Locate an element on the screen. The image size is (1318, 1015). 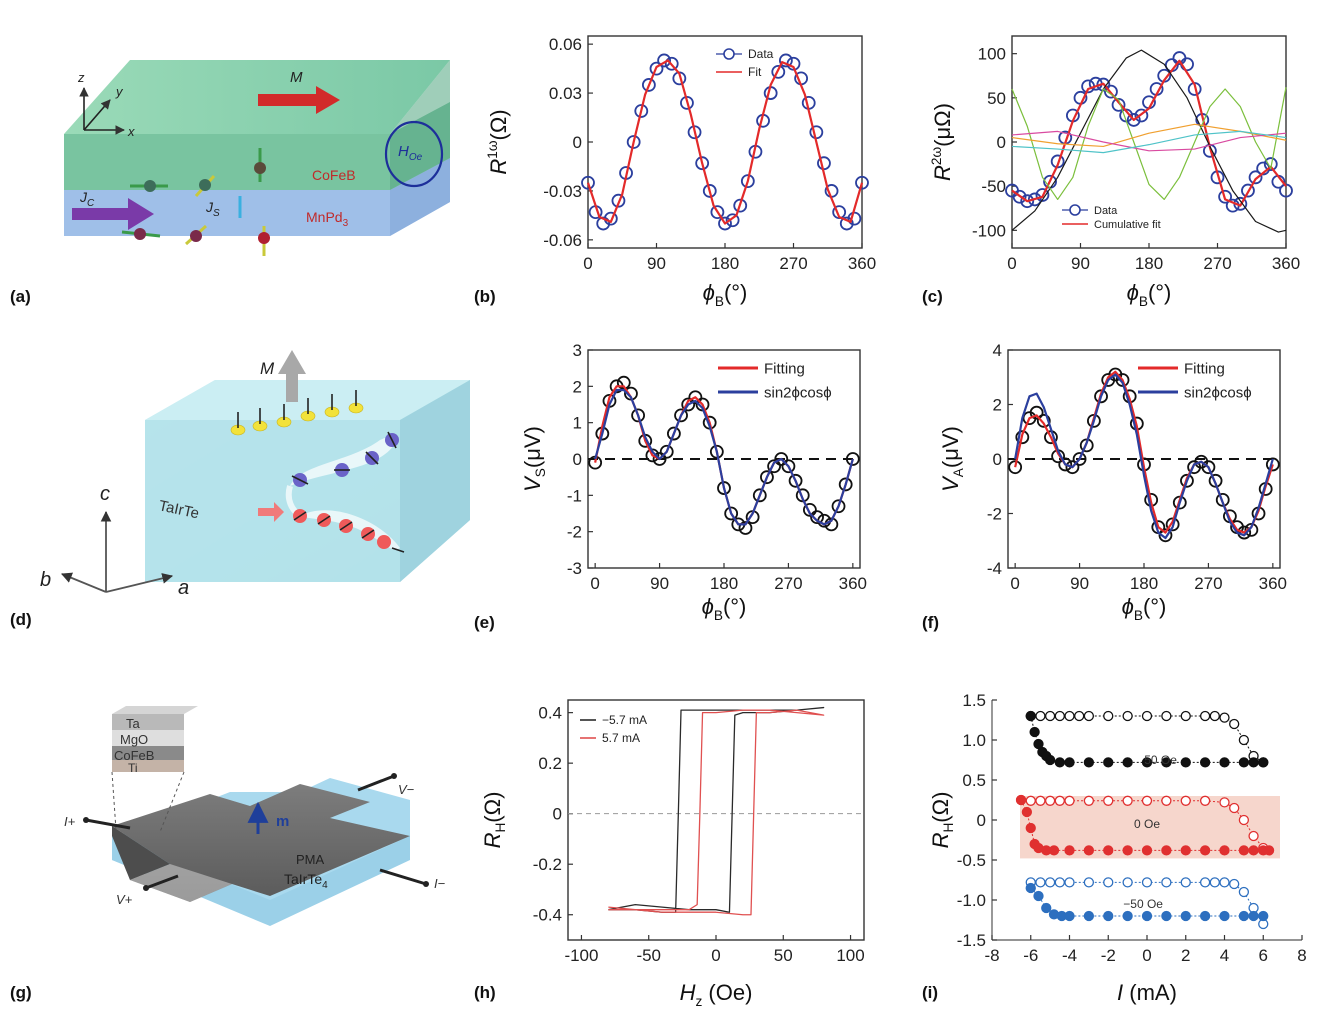
chart-b-xlabel: ϕB(°) is located at coordinates (725, 294).